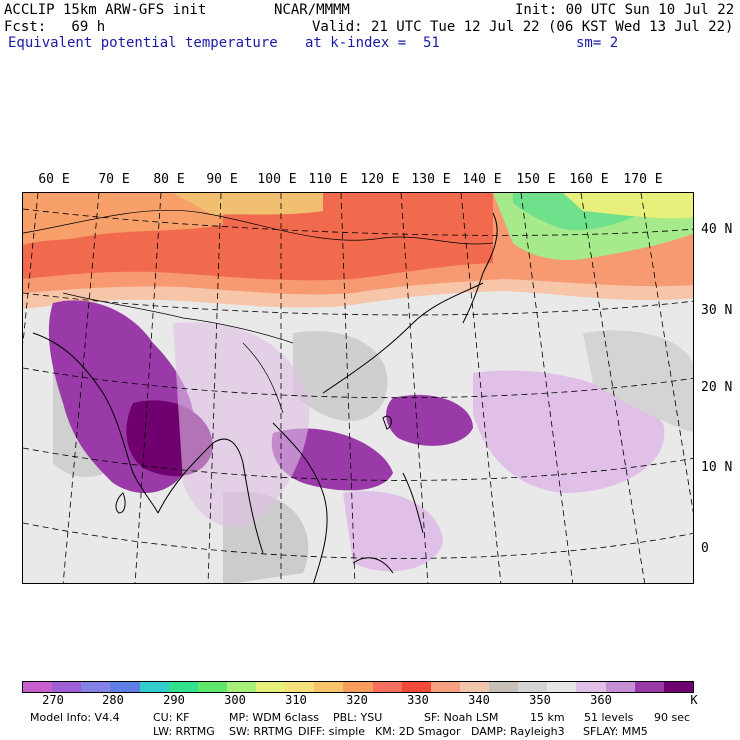 This screenshot has height=740, width=740. I want to click on footer-sf: SF: Noah LSM, so click(461, 717).